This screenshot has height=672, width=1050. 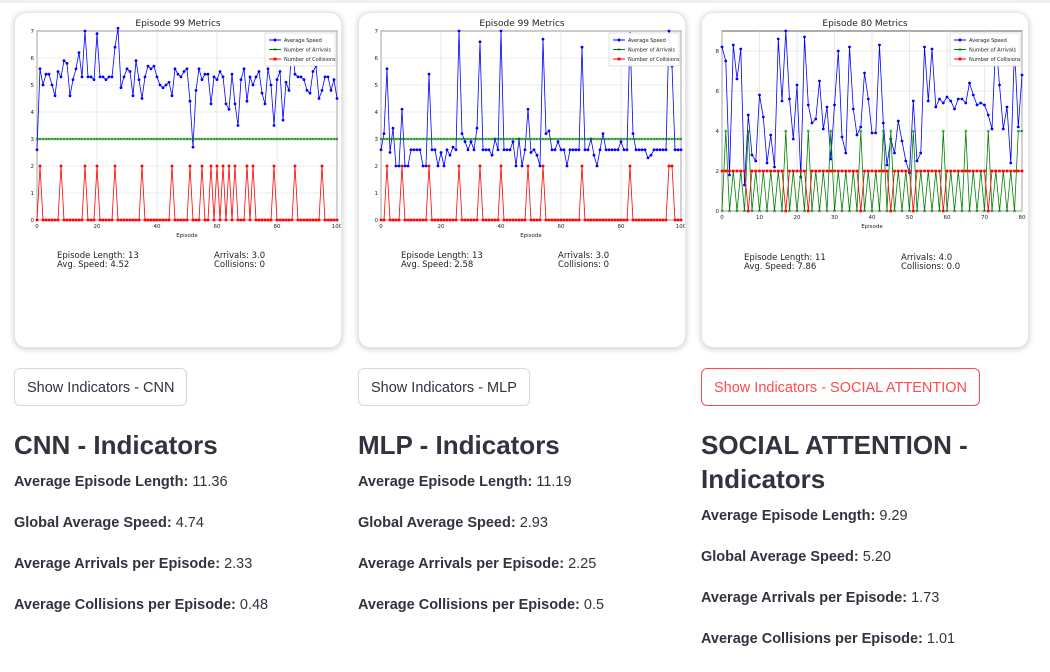 I want to click on metric-average-collisions: Average Collisions per Episode: 1.01, so click(x=865, y=639).